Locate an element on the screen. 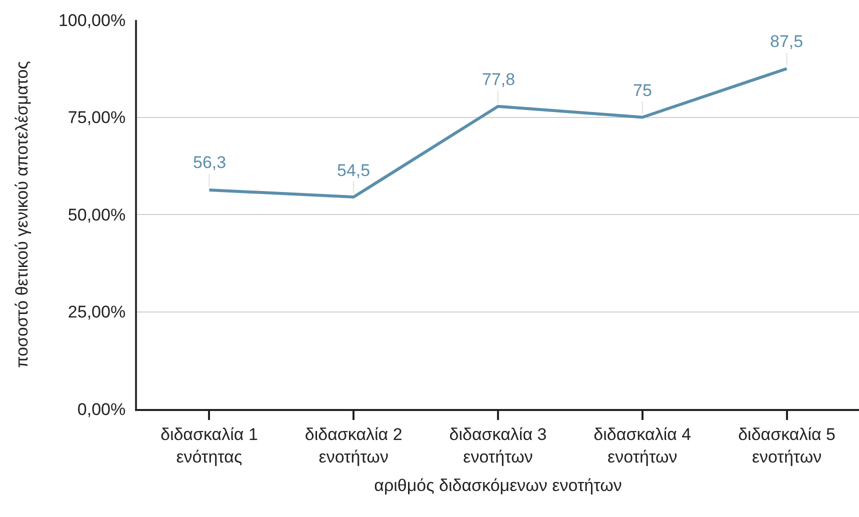  data-label: 56,3 is located at coordinates (209, 162).